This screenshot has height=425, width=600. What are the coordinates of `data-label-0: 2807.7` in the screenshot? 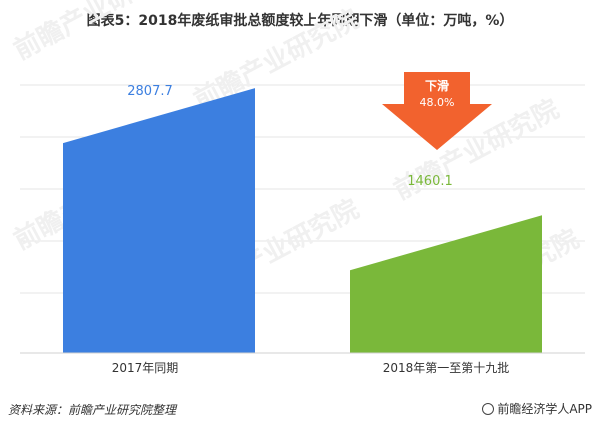 It's located at (150, 91).